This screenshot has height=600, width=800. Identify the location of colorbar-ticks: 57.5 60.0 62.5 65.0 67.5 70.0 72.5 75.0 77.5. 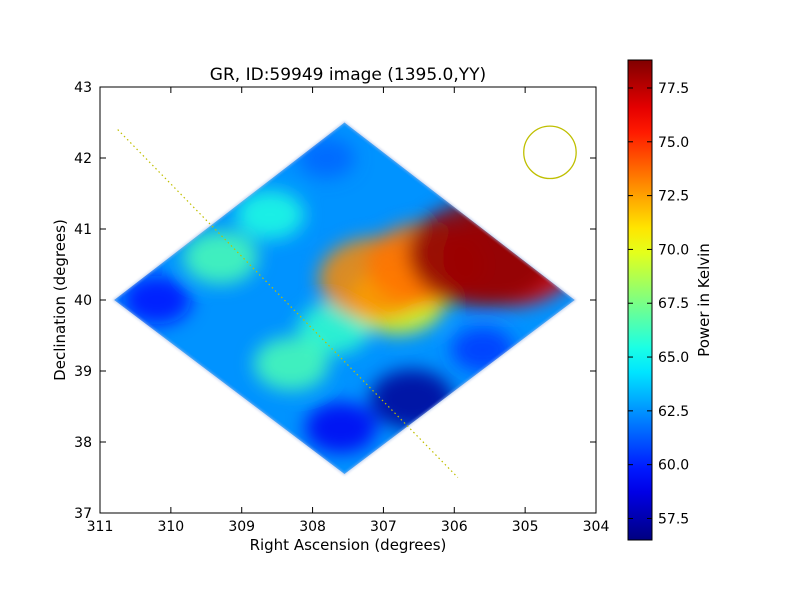
(658, 304).